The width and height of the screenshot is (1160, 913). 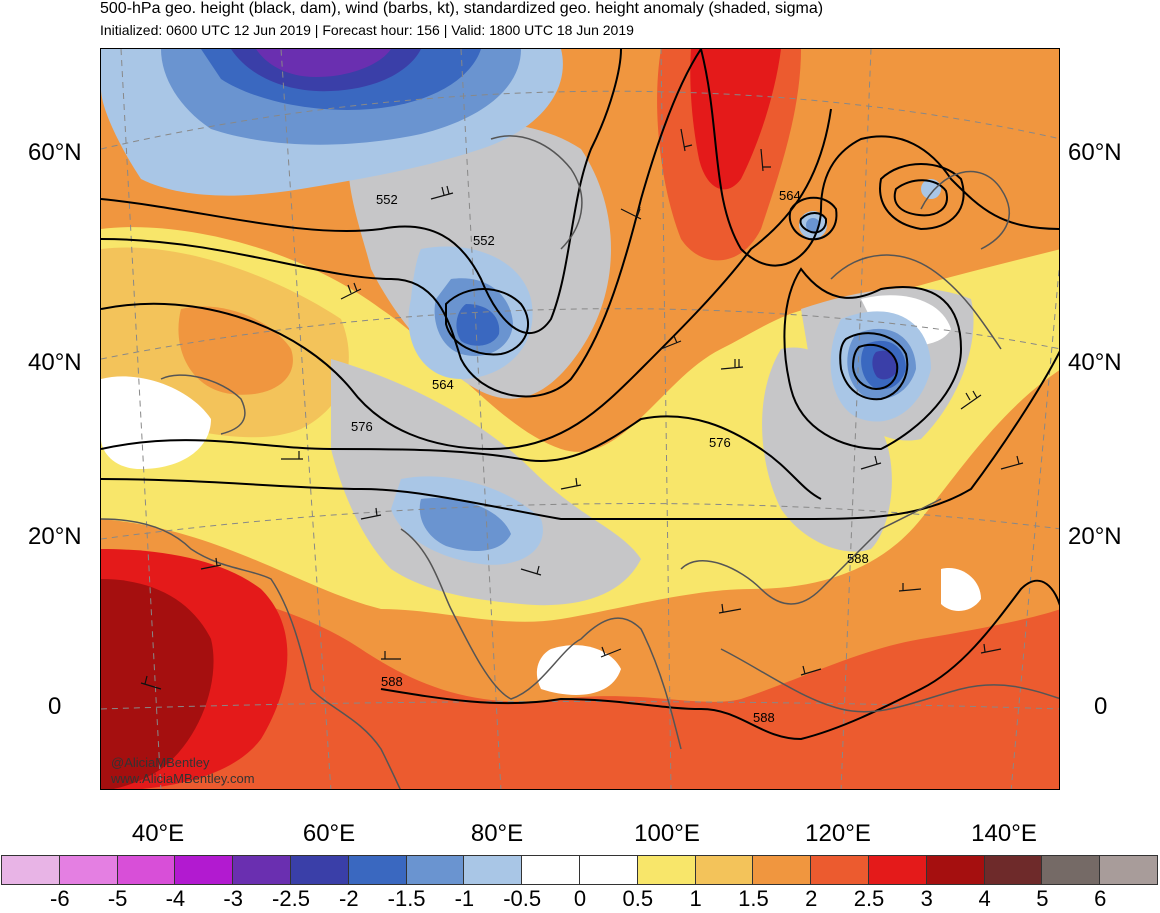 What do you see at coordinates (1101, 706) in the screenshot?
I see `lat-label-right: 0` at bounding box center [1101, 706].